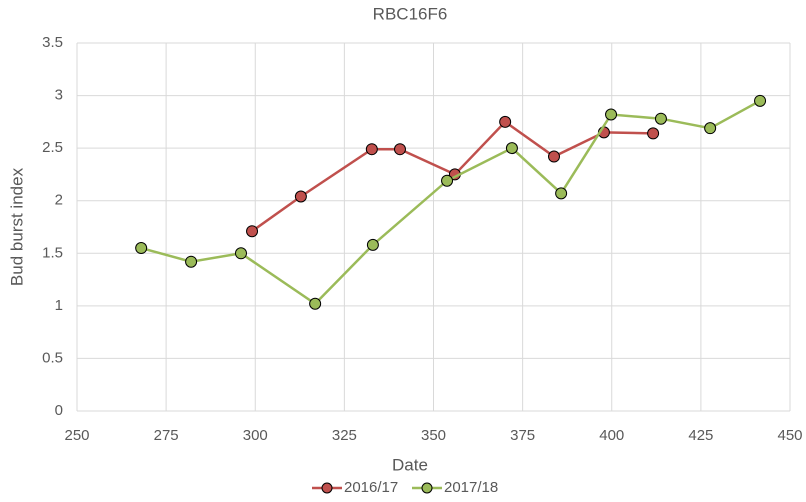 The image size is (806, 502). Describe the element at coordinates (611, 435) in the screenshot. I see `x-tick-label: 400` at that location.